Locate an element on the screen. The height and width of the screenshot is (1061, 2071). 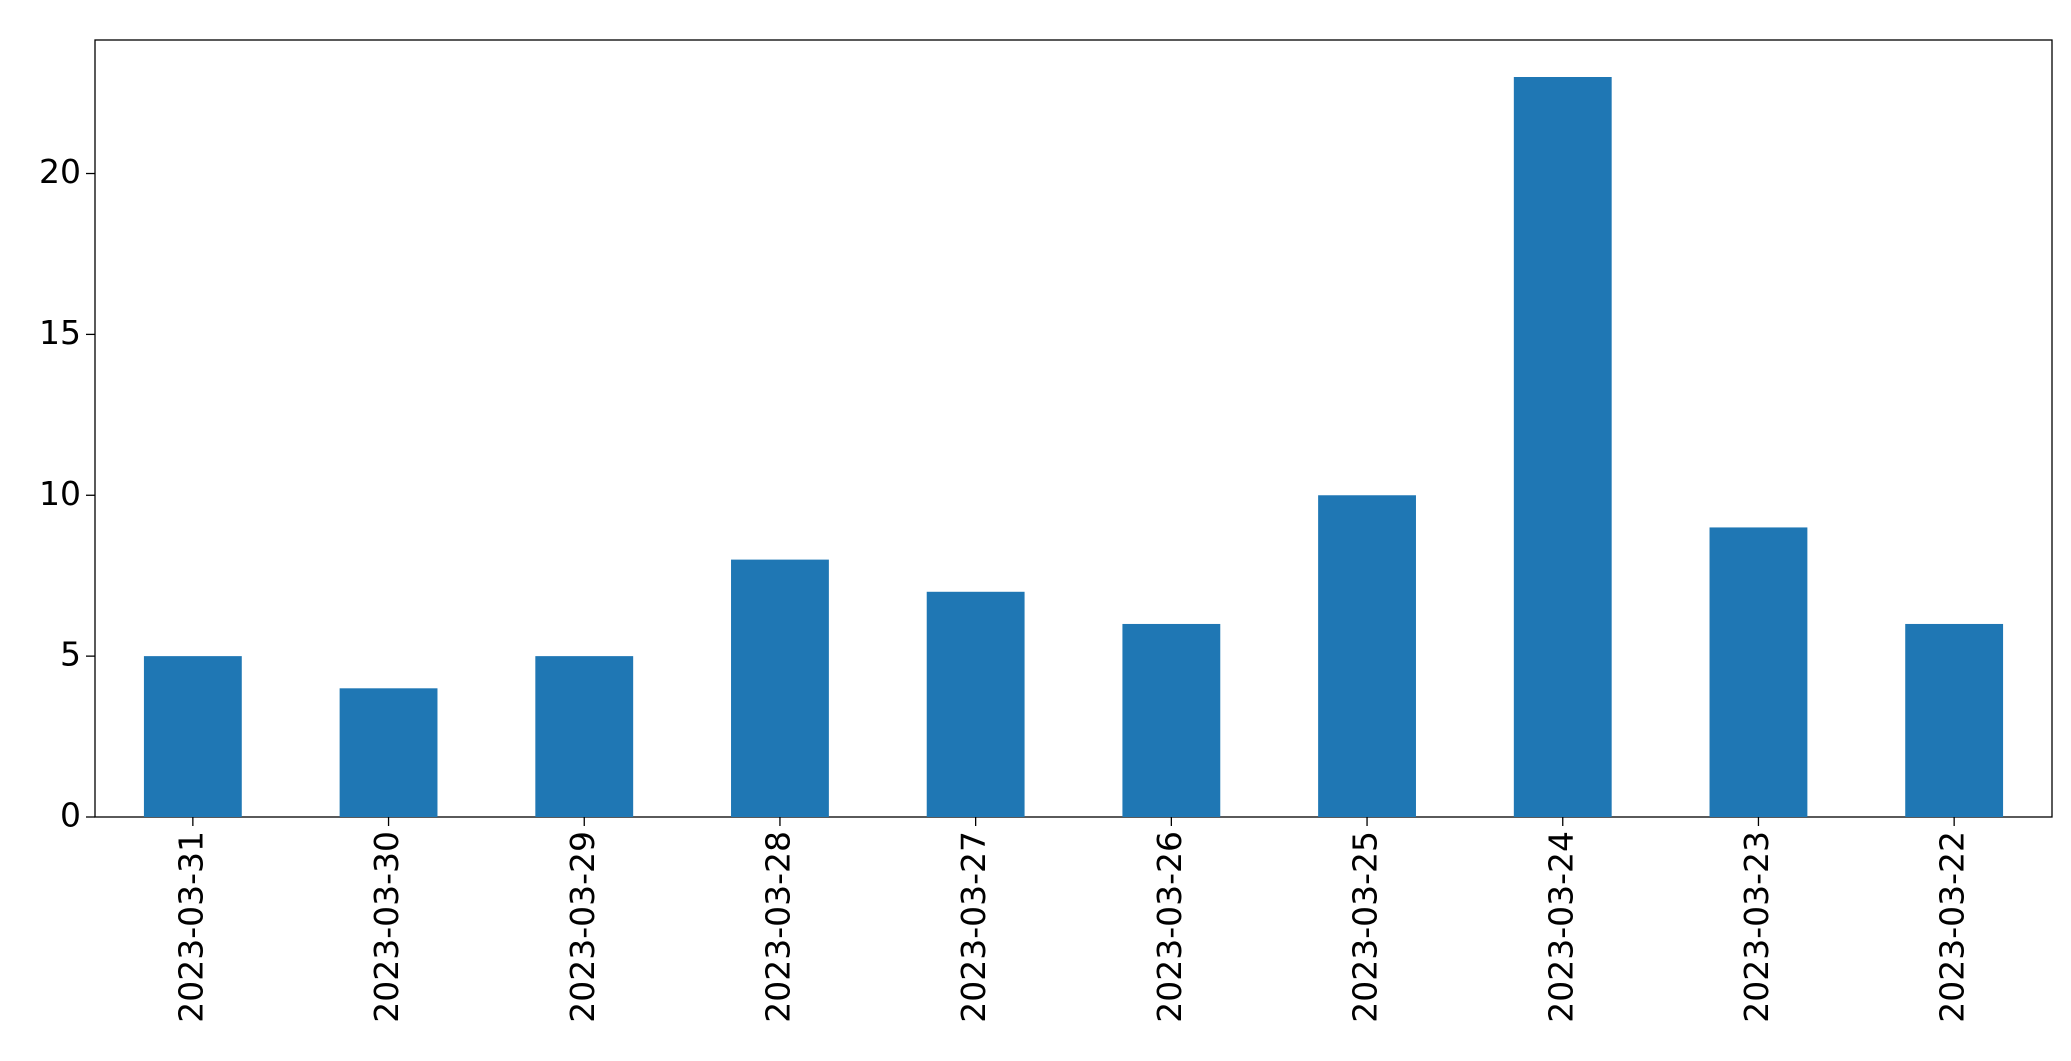
y-tick-label: 0 is located at coordinates (70, 815).